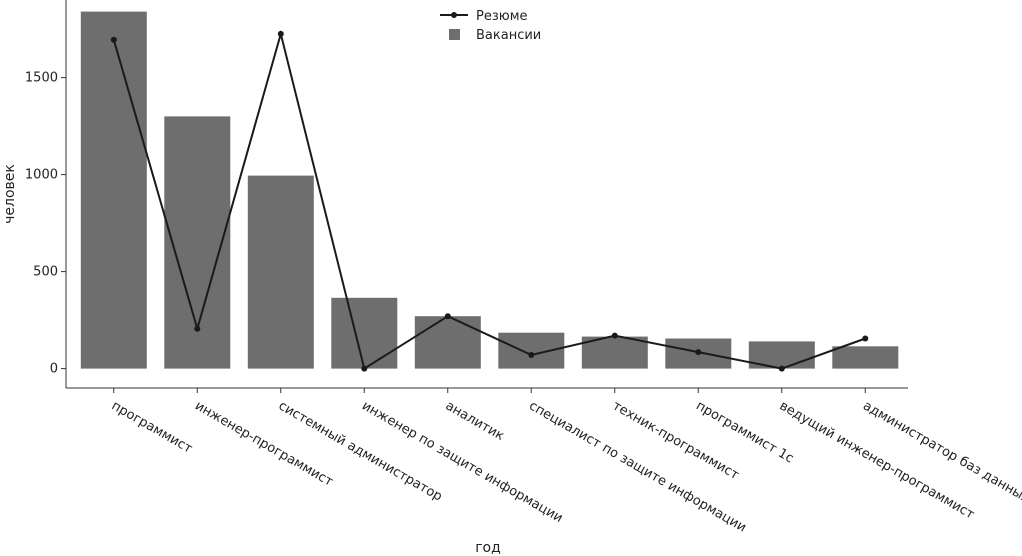 This screenshot has height=556, width=1022. I want to click on y-tick-label: 0, so click(54, 369).